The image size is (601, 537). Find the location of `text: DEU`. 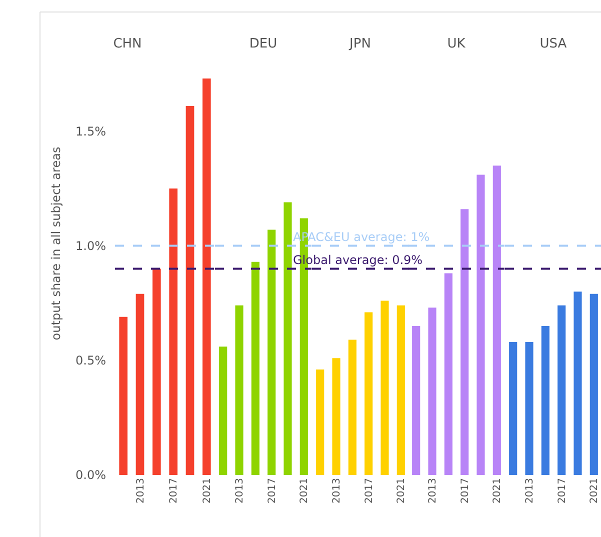

text: DEU is located at coordinates (263, 44).